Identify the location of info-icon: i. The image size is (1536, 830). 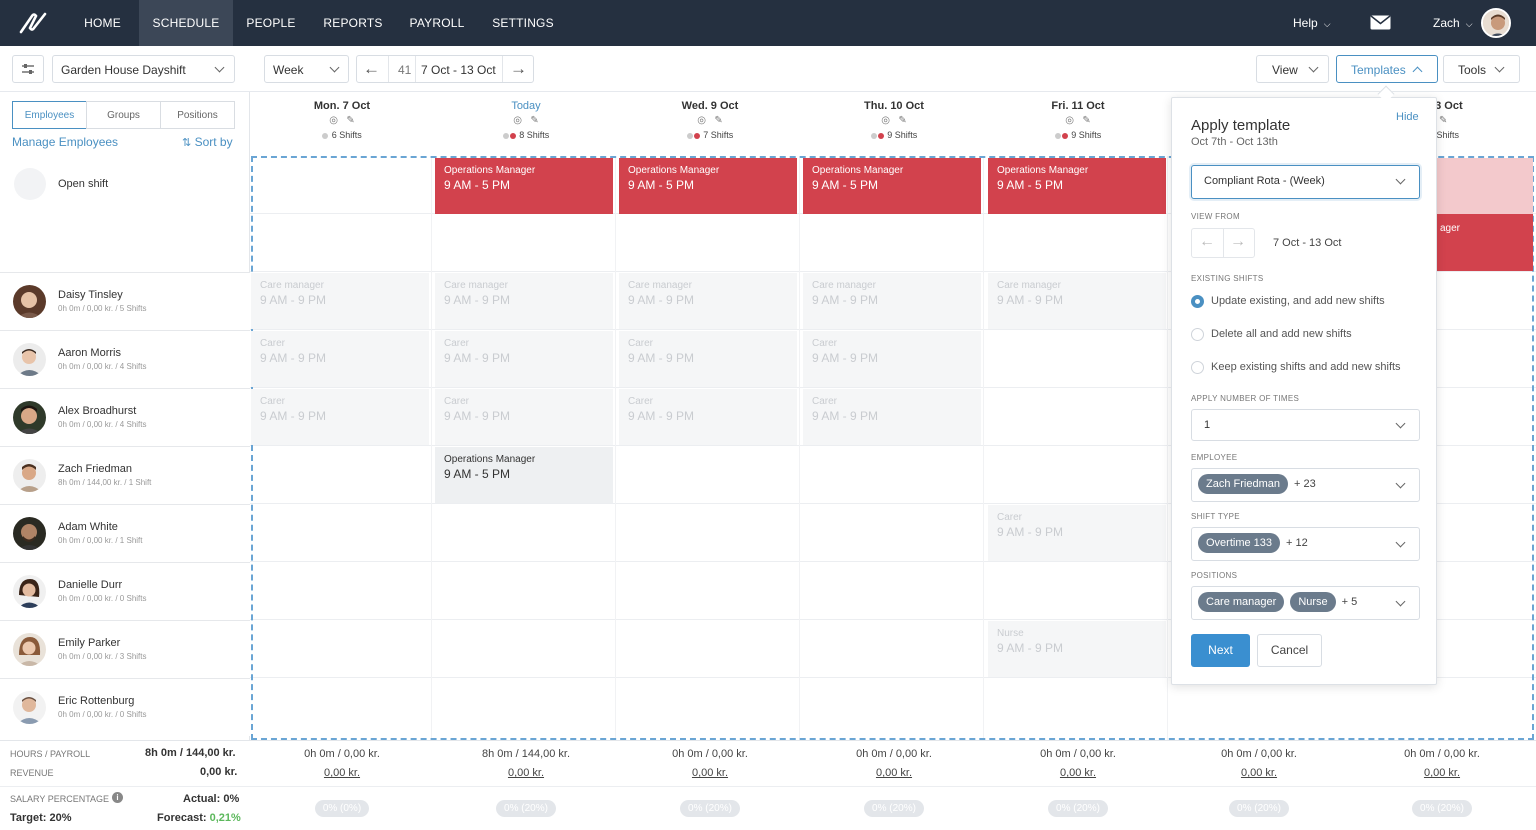
(117, 797).